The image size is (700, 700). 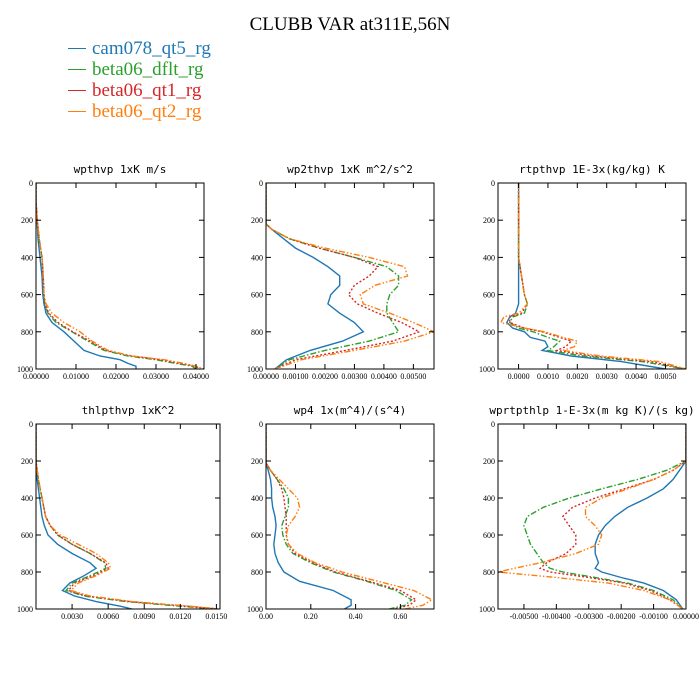 What do you see at coordinates (548, 376) in the screenshot?
I see `x-tick-label: 0.0010` at bounding box center [548, 376].